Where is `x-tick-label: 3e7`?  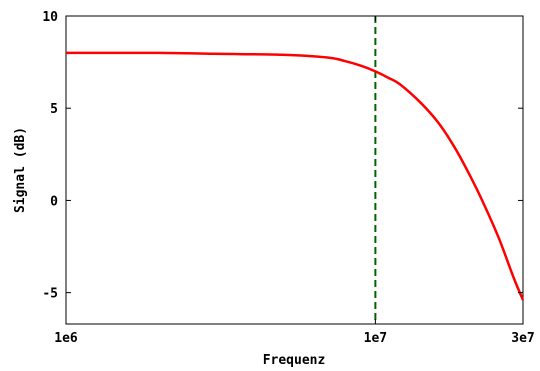 x-tick-label: 3e7 is located at coordinates (522, 338).